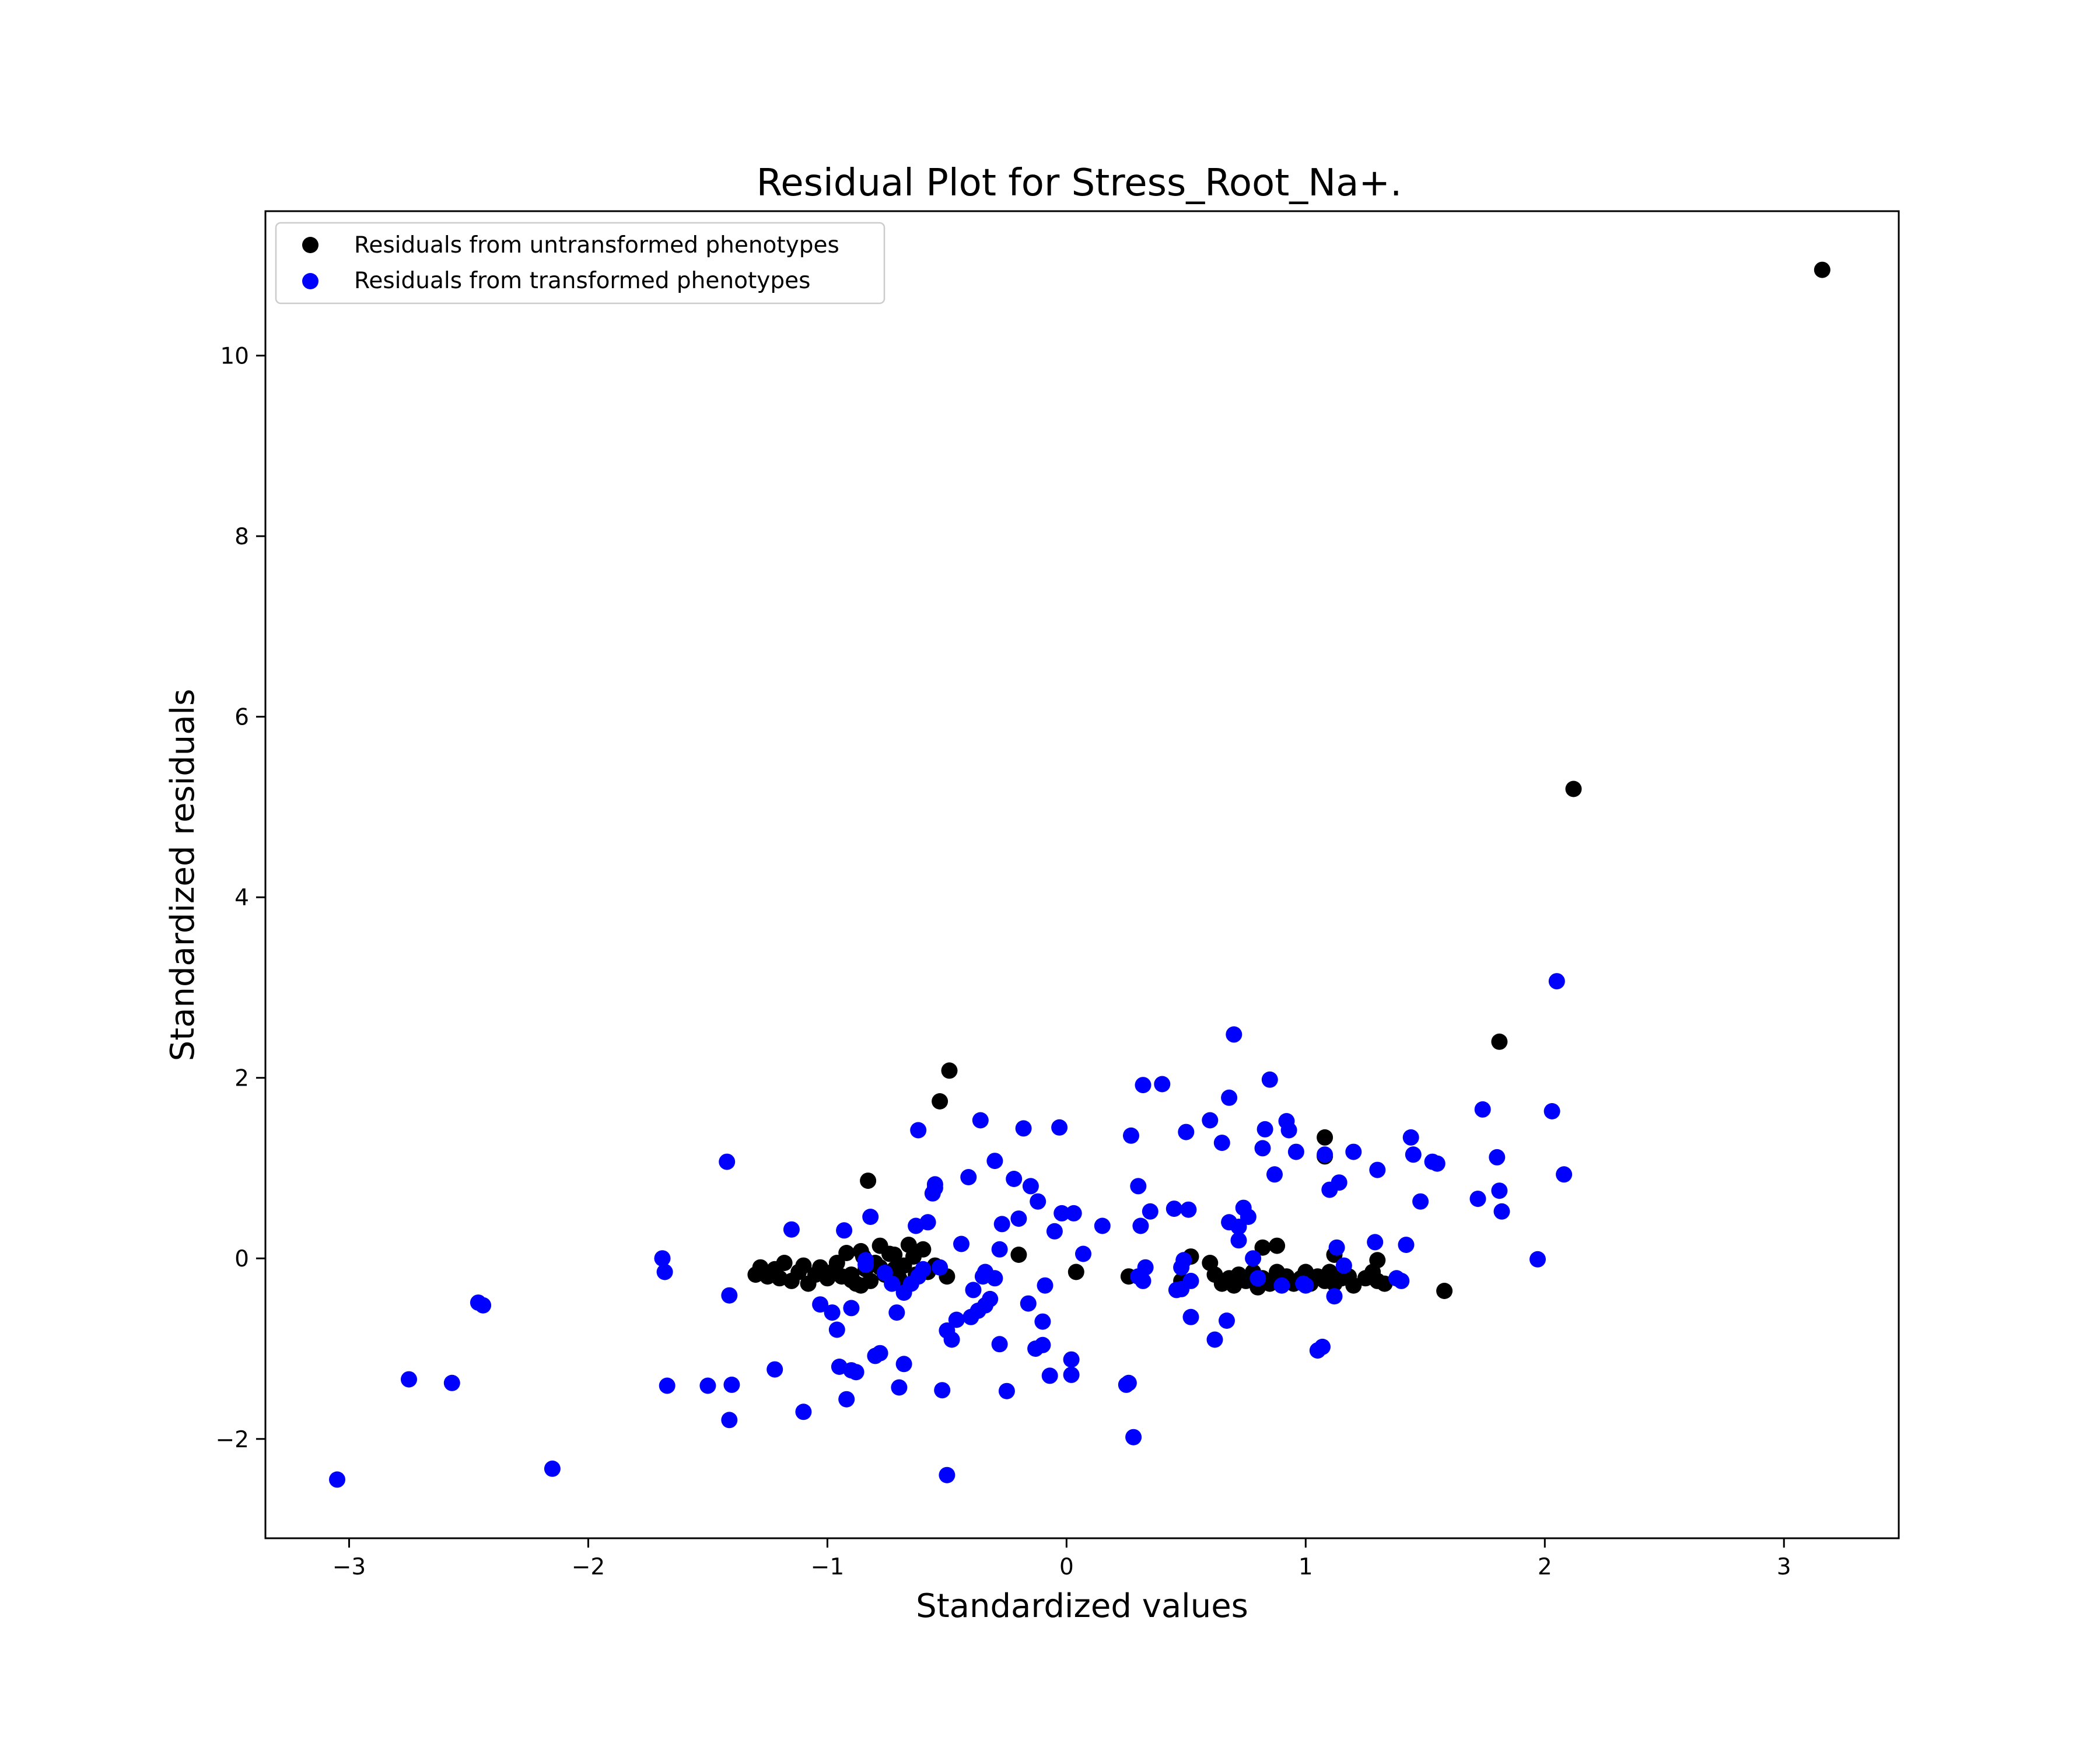  Describe the element at coordinates (1061, 1559) in the screenshot. I see `x-axis-ticks: −3 −2 −1 0 1 2 3` at that location.